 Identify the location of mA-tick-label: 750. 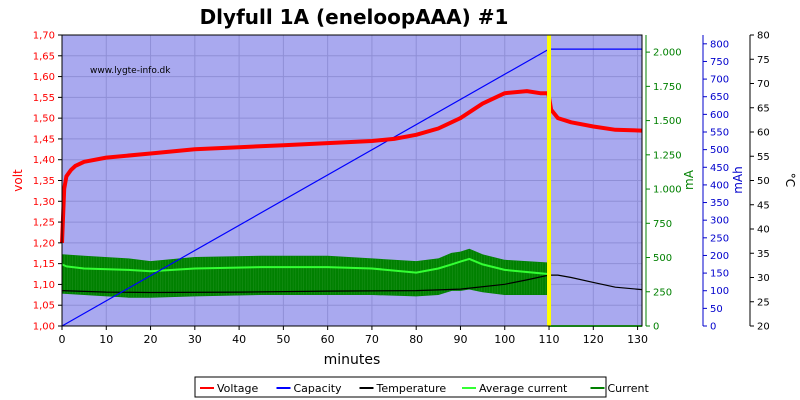
(662, 224).